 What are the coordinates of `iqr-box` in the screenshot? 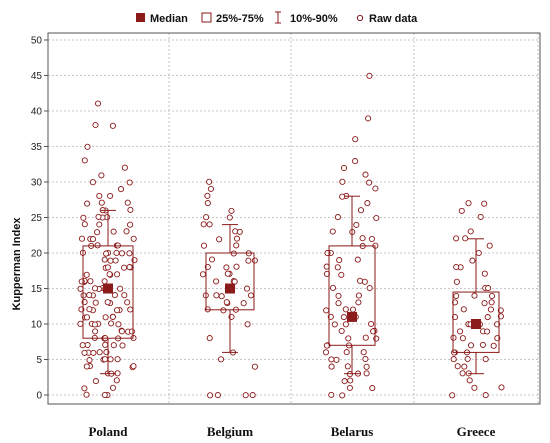 It's located at (230, 281).